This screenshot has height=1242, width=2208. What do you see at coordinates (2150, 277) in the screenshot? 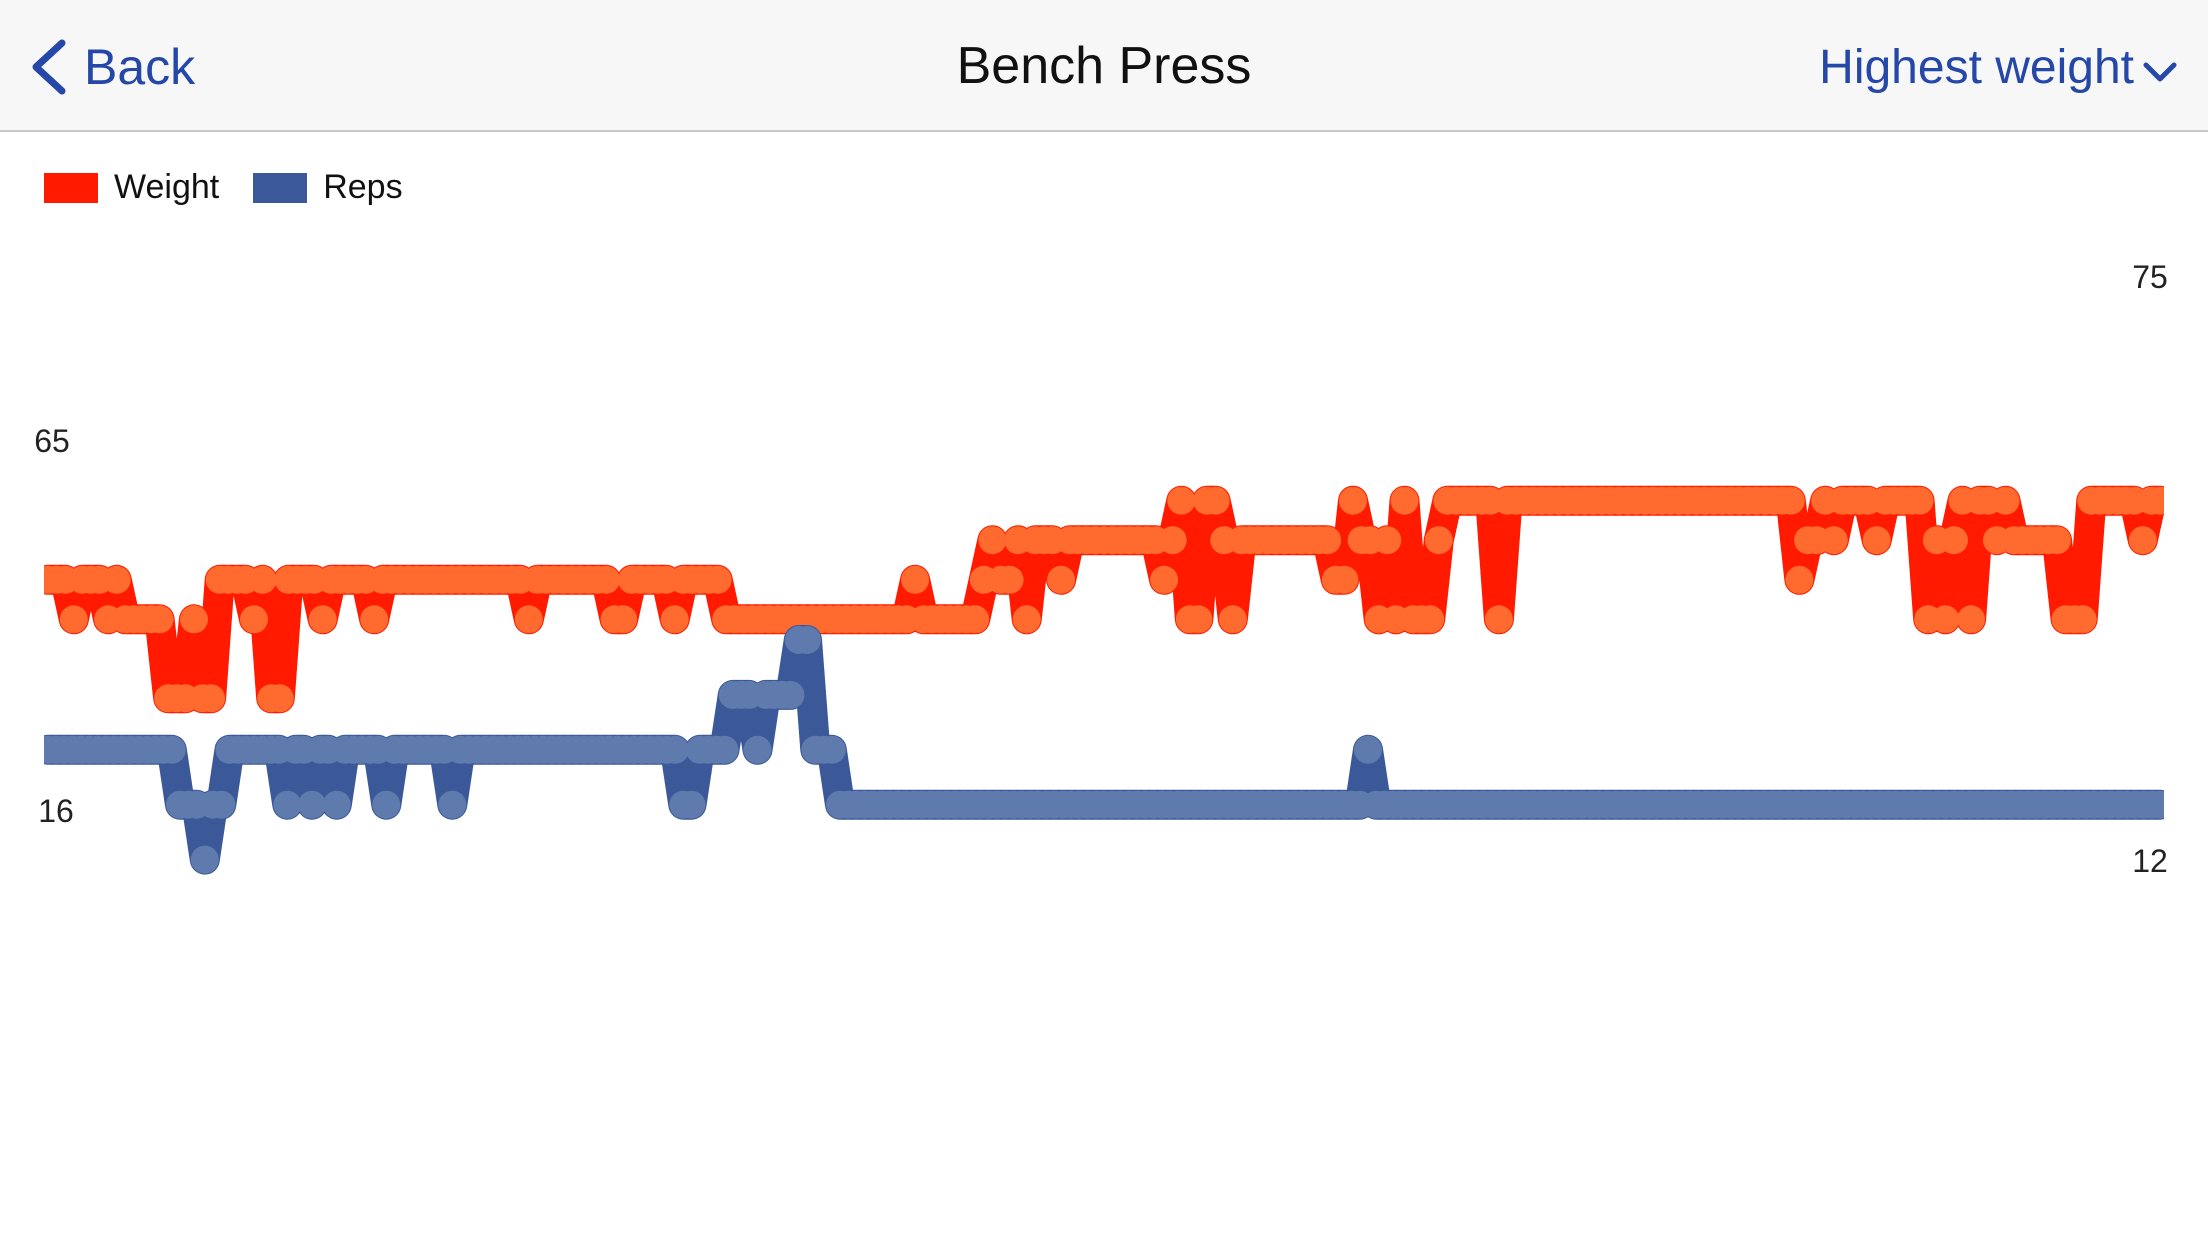
I see `weight-axis-label-end: 75` at bounding box center [2150, 277].